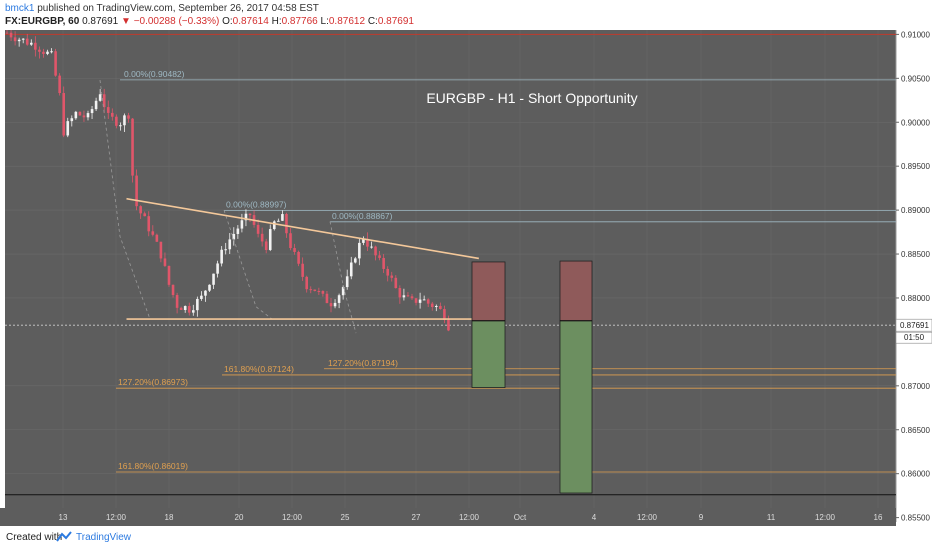  Describe the element at coordinates (100, 21) in the screenshot. I see `last-price: 0.87691` at that location.